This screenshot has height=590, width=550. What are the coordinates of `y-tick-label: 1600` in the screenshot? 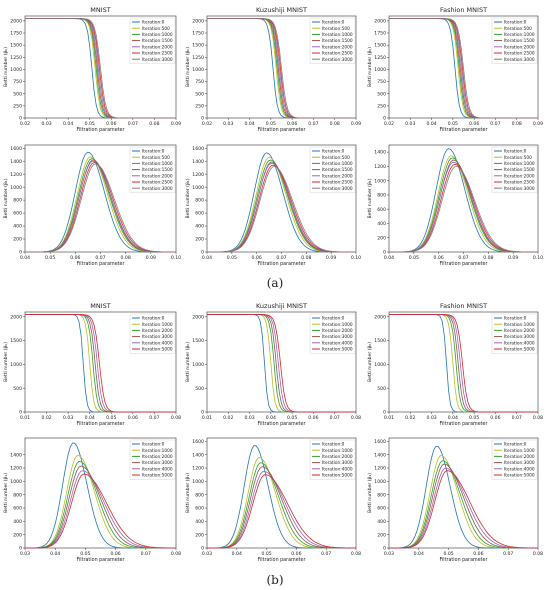 It's located at (380, 442).